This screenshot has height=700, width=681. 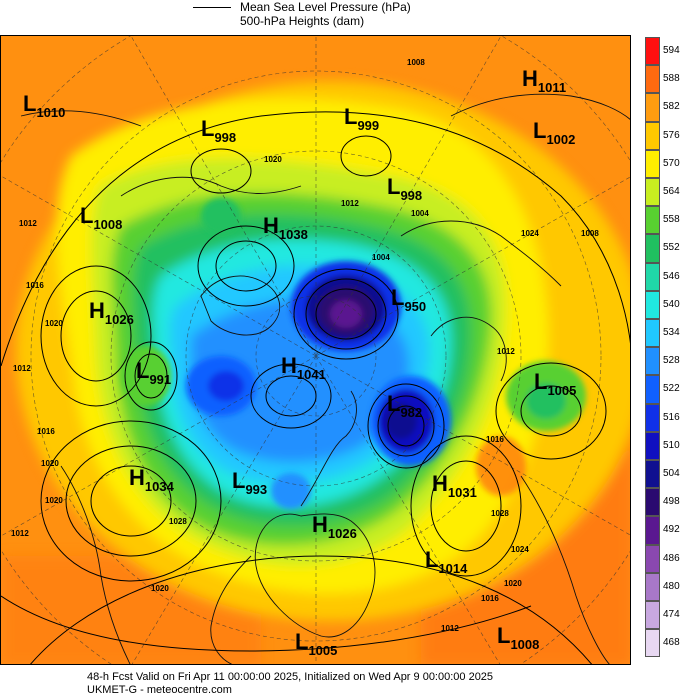 What do you see at coordinates (671, 163) in the screenshot?
I see `colorbar-label-570: 570` at bounding box center [671, 163].